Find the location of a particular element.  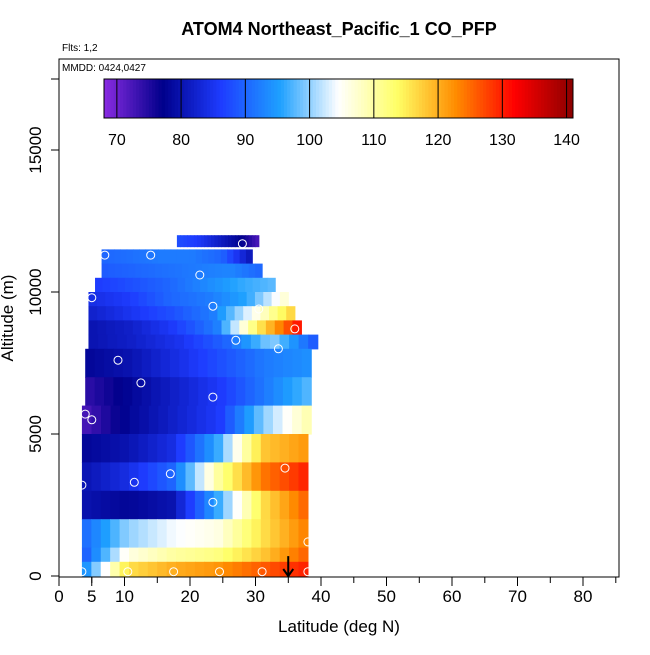

x-tick-label: 70 is located at coordinates (517, 596).